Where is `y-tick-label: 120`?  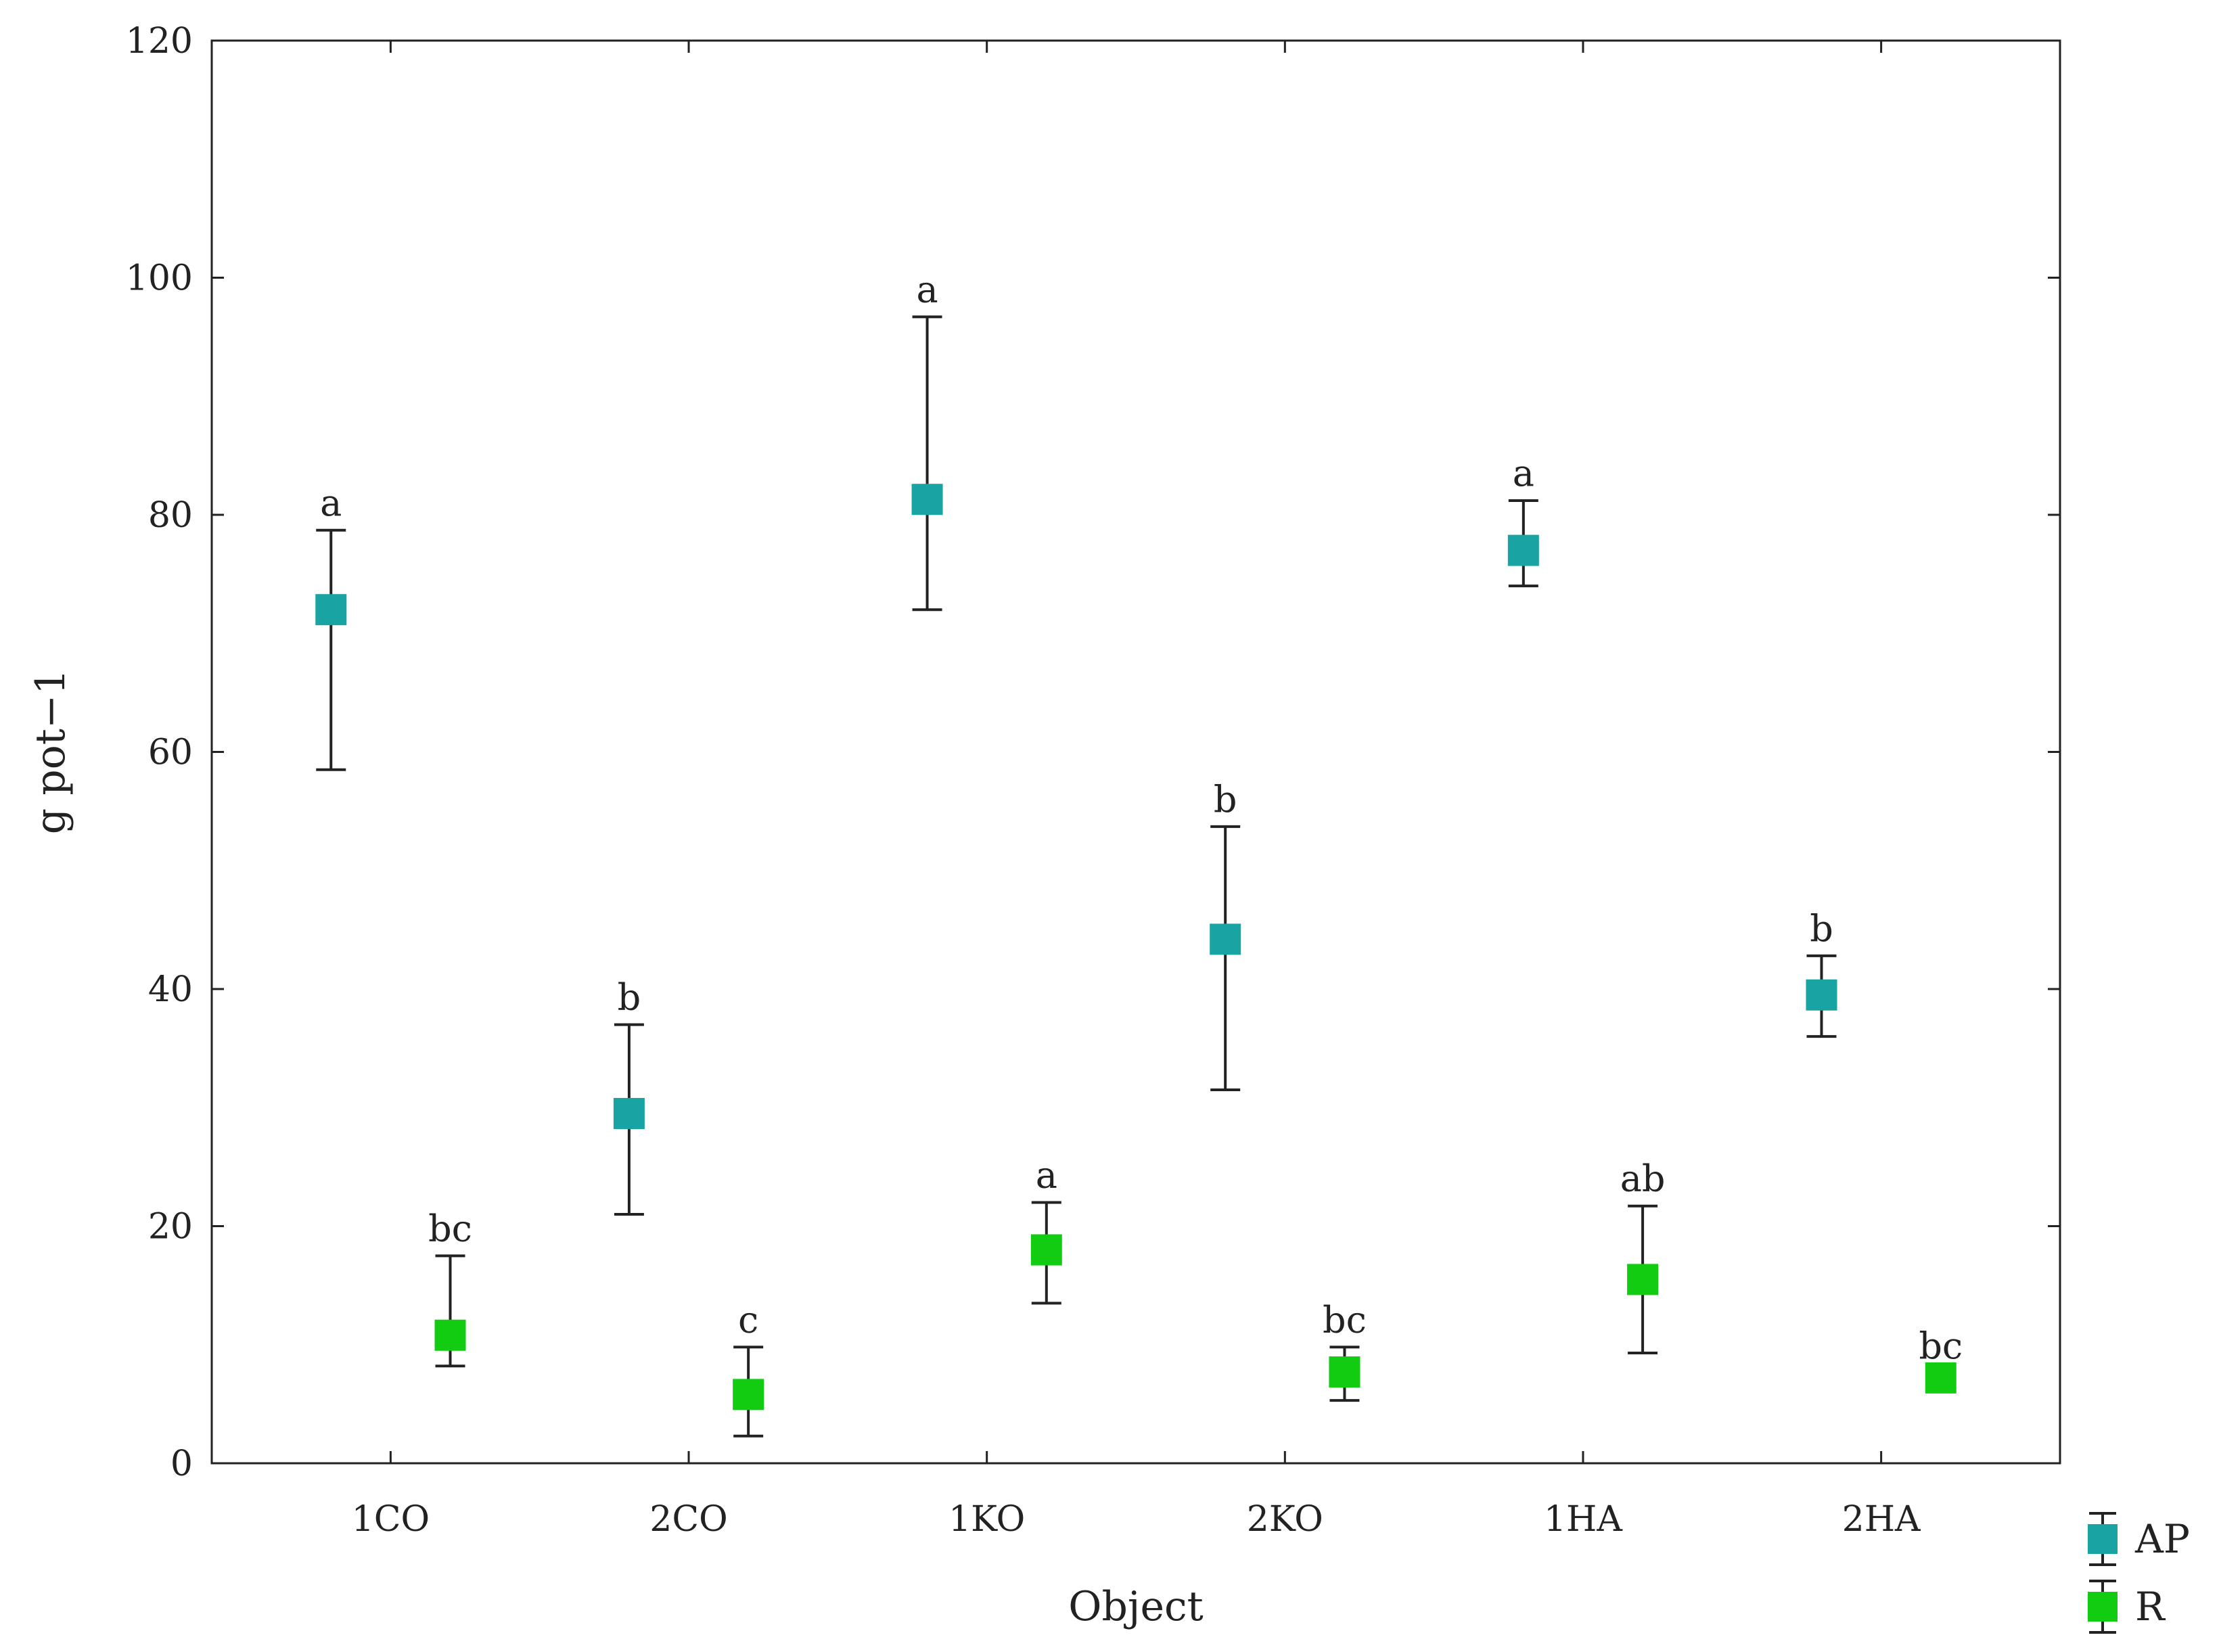
y-tick-label: 120 is located at coordinates (159, 42).